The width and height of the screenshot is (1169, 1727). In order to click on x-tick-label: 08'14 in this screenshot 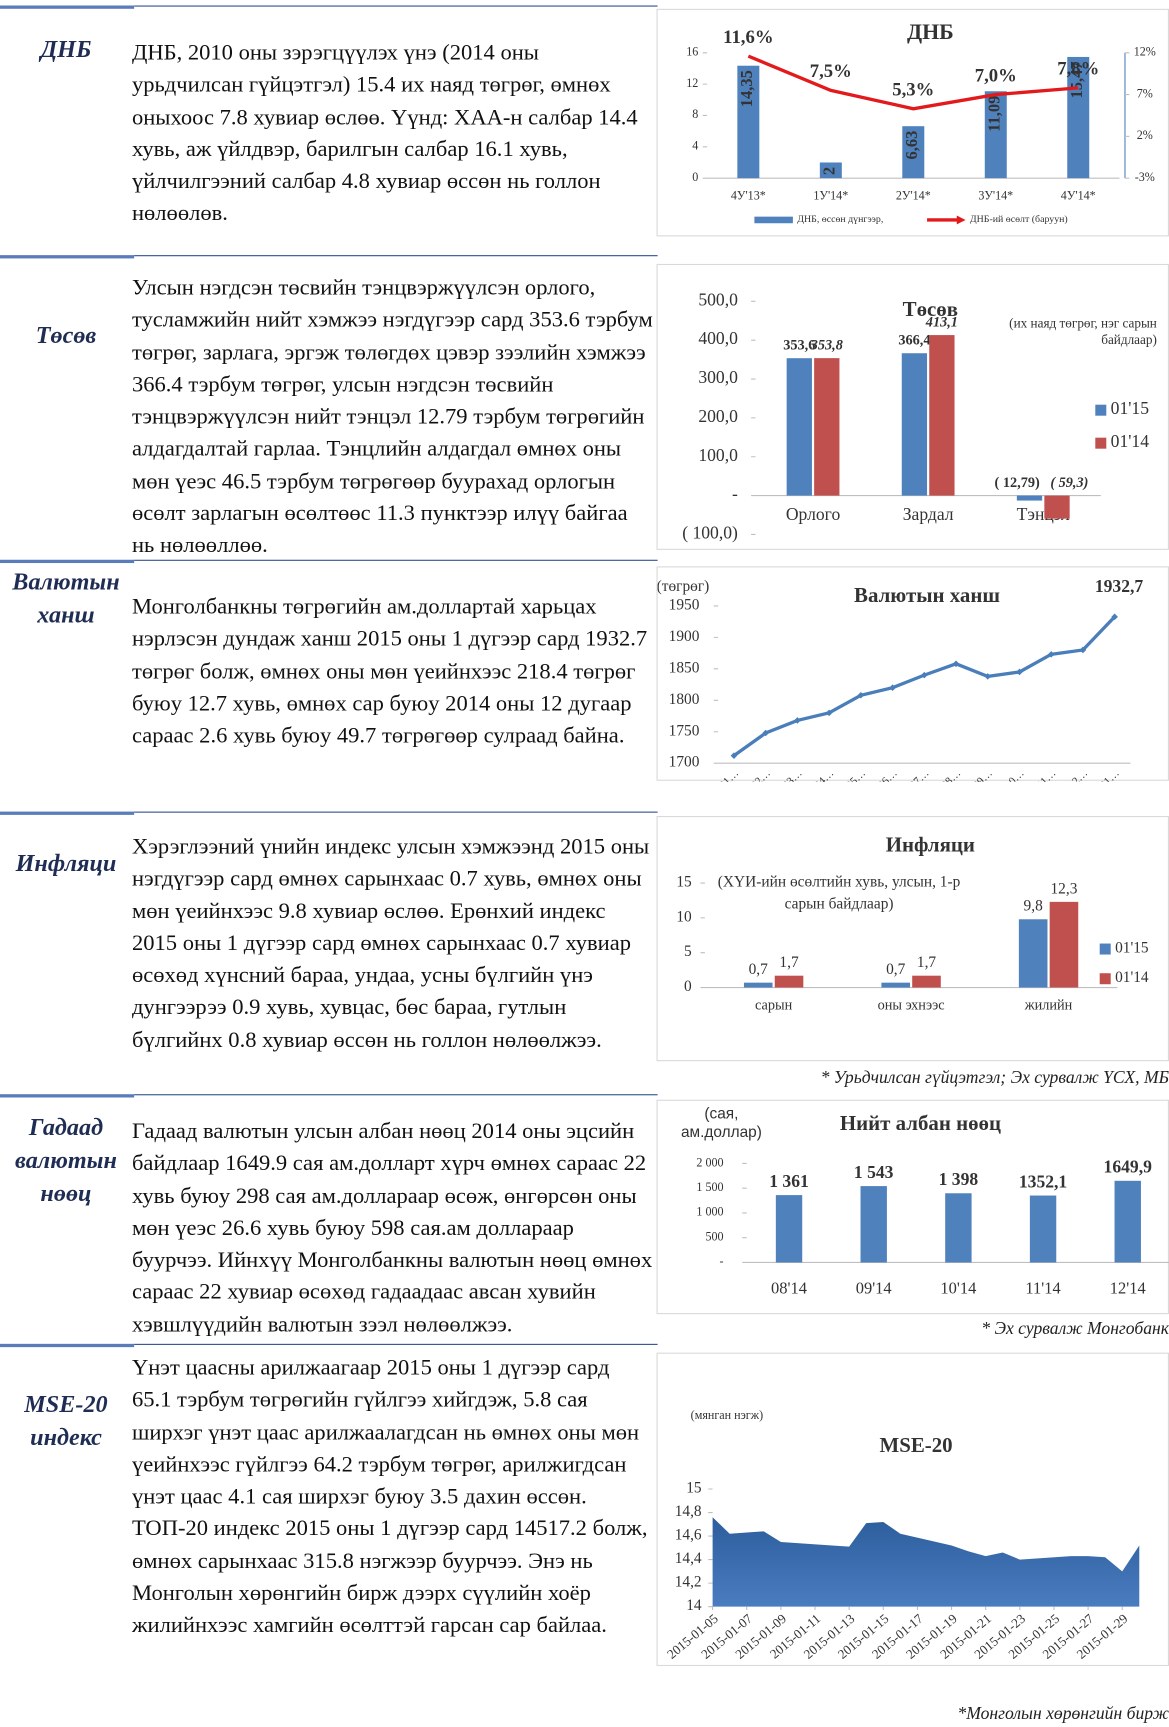, I will do `click(789, 1288)`.